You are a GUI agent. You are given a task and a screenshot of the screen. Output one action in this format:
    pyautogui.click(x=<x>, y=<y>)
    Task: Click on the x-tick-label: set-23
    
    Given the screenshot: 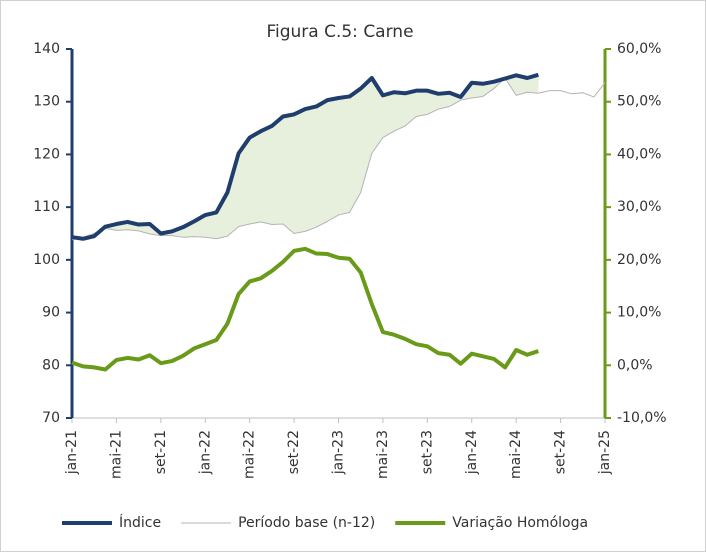 What is the action you would take?
    pyautogui.click(x=427, y=452)
    